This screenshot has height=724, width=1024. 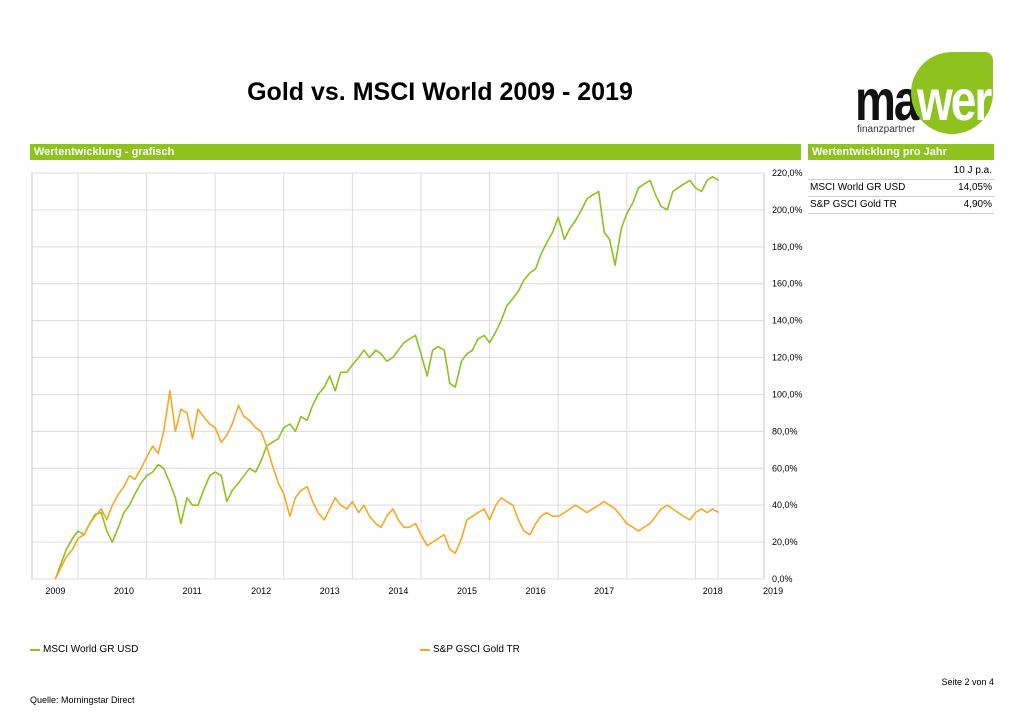 I want to click on page-number: Seite 2 von 4, so click(x=967, y=682).